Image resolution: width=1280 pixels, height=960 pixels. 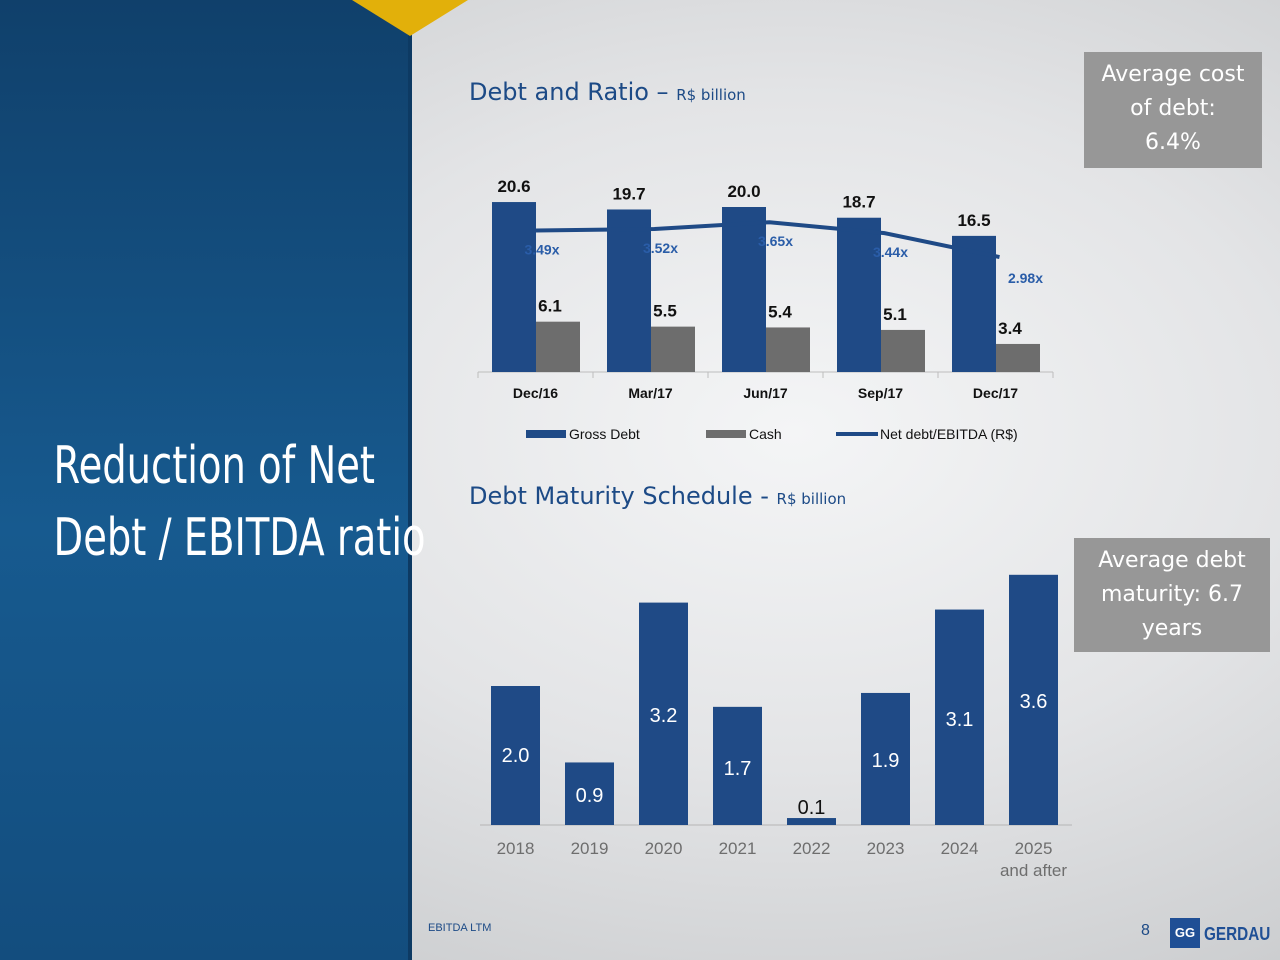 What do you see at coordinates (513, 186) in the screenshot?
I see `gross-debt-value-label: 20.6` at bounding box center [513, 186].